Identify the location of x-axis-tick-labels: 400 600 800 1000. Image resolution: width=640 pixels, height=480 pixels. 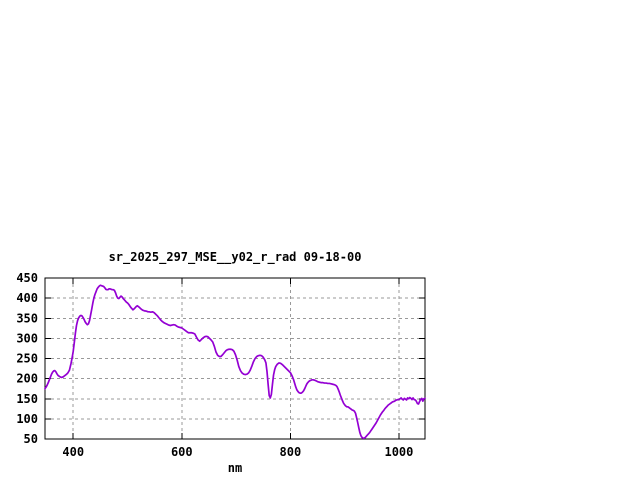
(237, 452).